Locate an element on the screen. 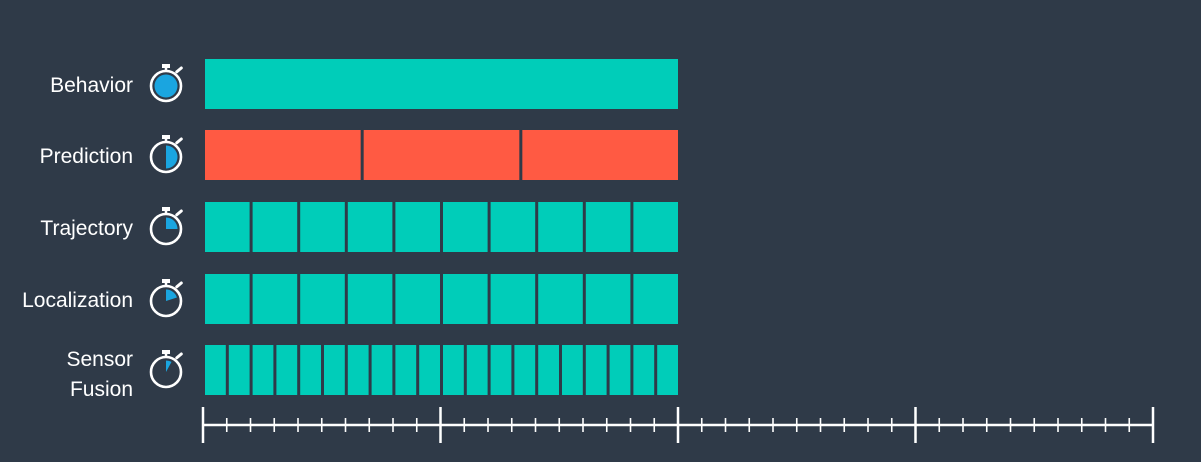 This screenshot has height=462, width=1201. row-label: Localization is located at coordinates (77, 300).